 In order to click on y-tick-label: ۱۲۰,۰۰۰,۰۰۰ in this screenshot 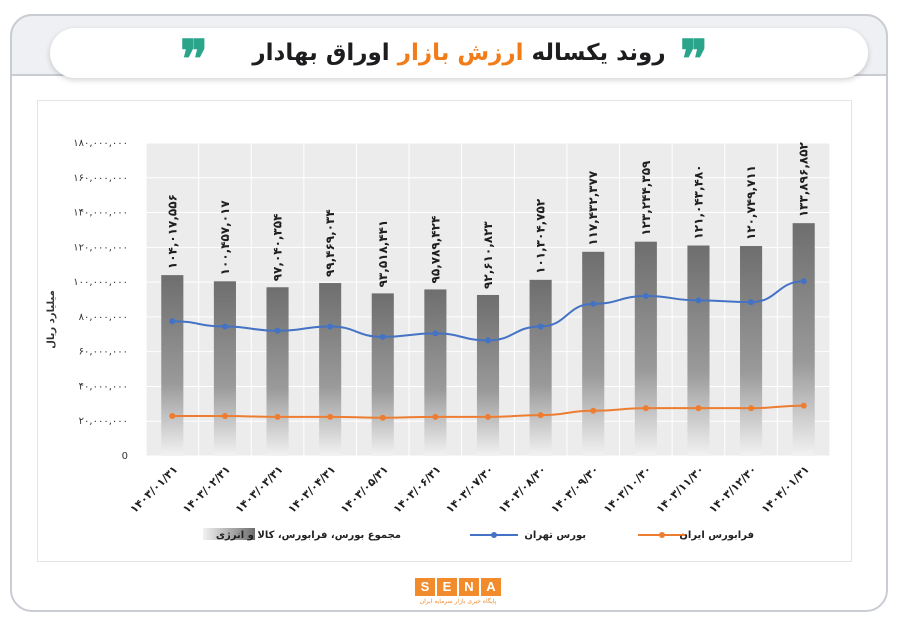, I will do `click(100, 247)`.